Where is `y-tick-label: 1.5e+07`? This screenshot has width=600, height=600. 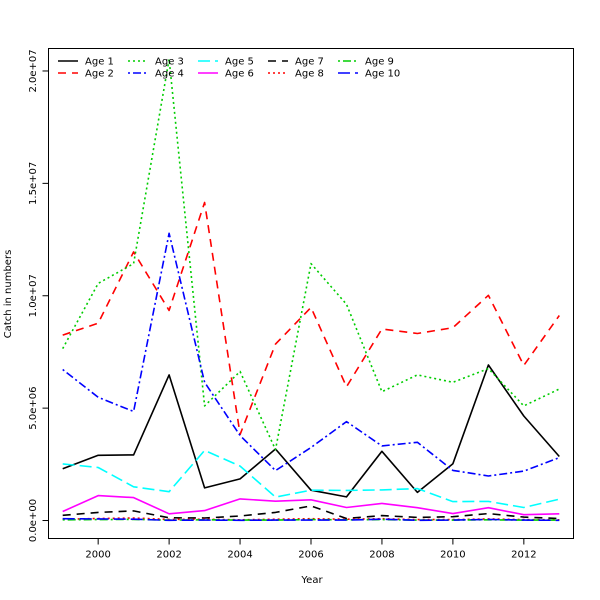 y-tick-label: 1.5e+07 is located at coordinates (33, 183).